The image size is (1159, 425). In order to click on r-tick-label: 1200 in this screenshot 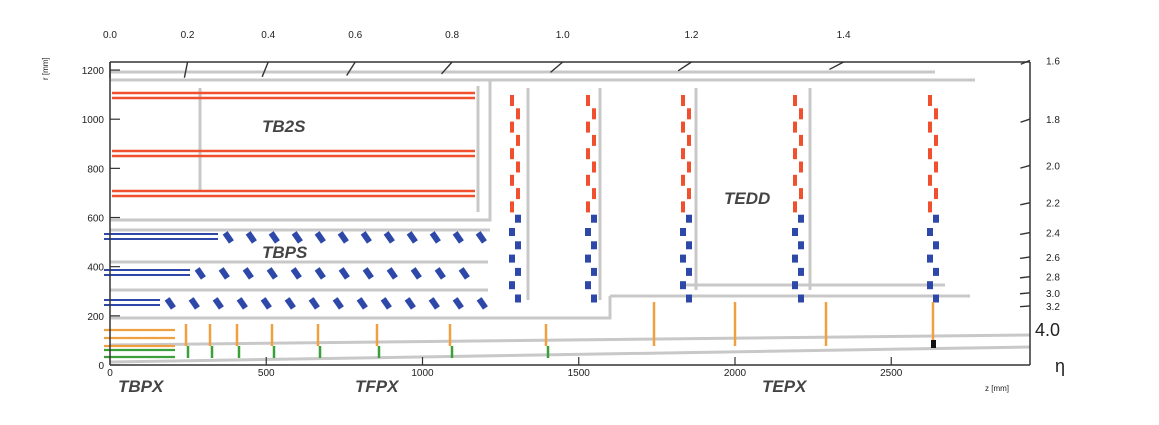, I will do `click(93, 71)`.